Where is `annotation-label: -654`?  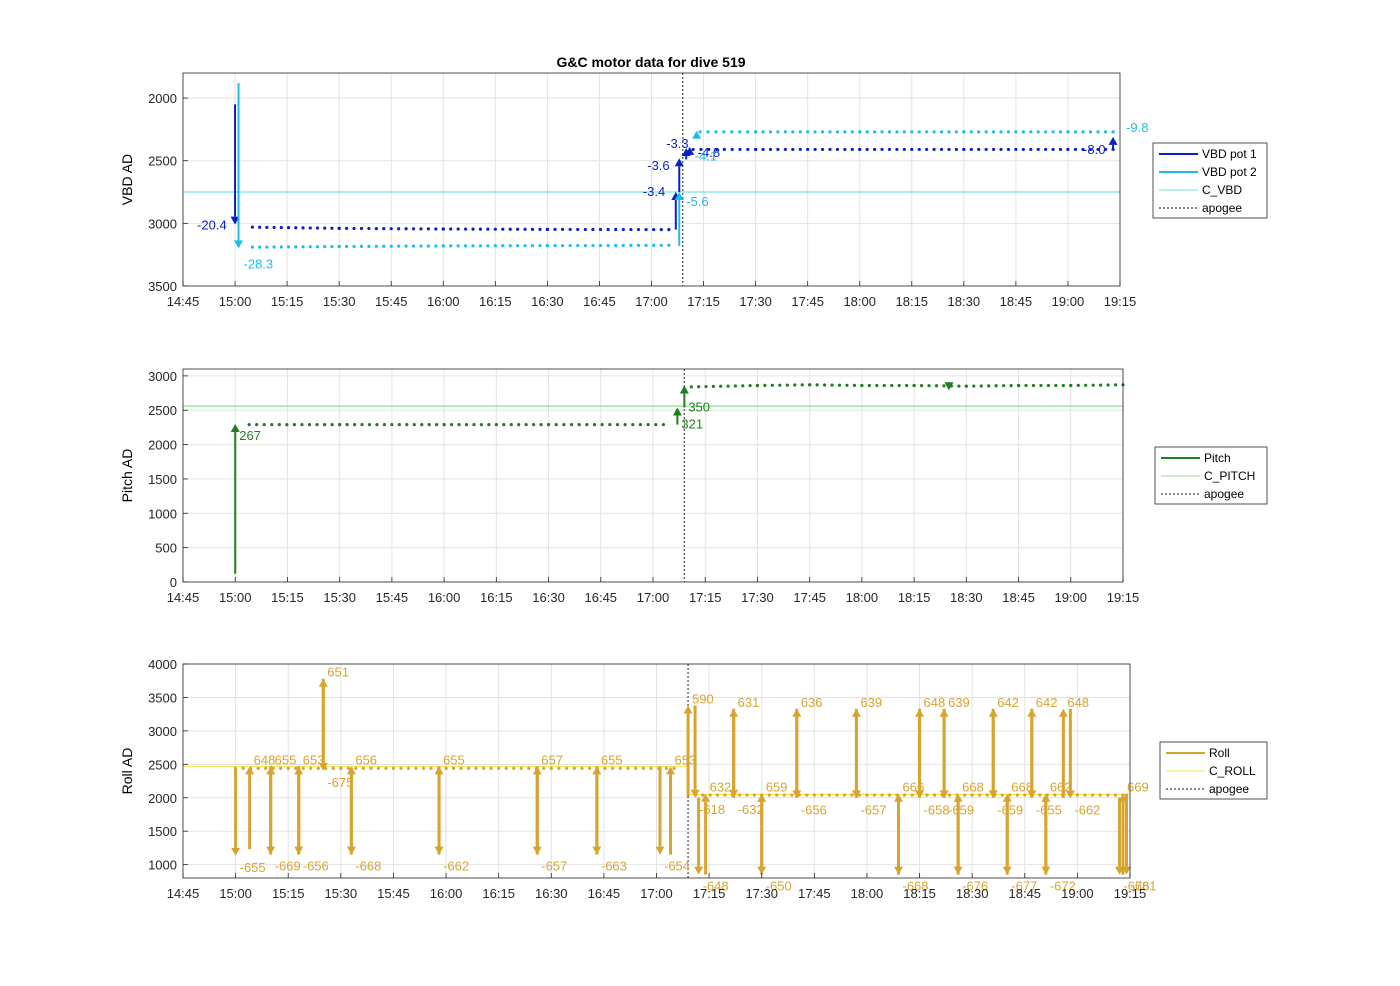
annotation-label: -654 is located at coordinates (677, 866).